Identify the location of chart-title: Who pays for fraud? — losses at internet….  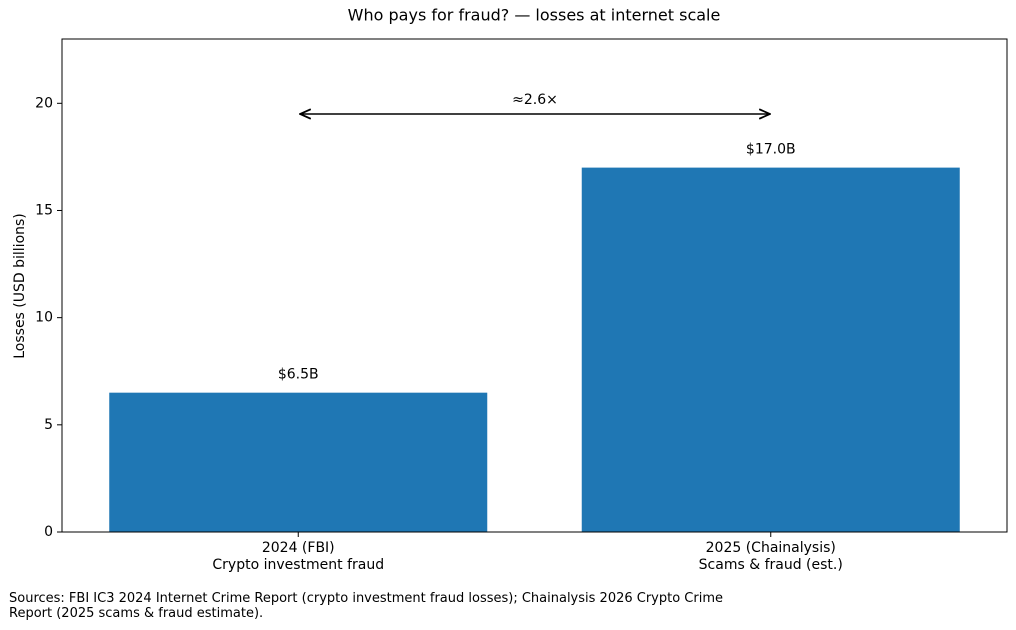
(534, 15).